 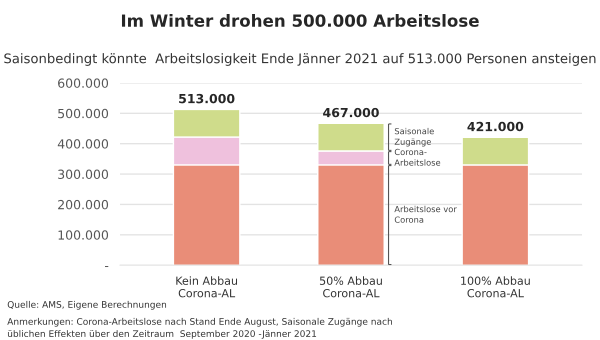 What do you see at coordinates (199, 328) in the screenshot?
I see `text: Anmerkungen: Corona-Arbeitslose nach Stand Ende August, Saisonale Zugänge nach üblichen Effekten über den Zeitraum September 2020 -Jänner 2021` at bounding box center [199, 328].